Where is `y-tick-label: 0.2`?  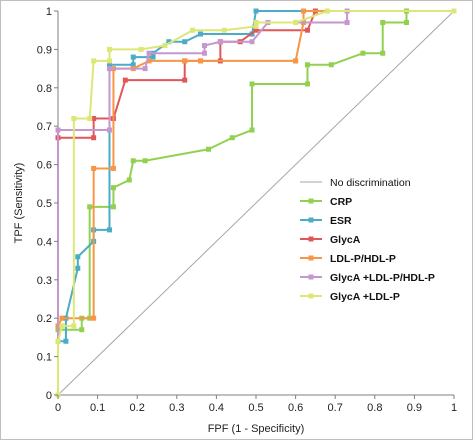 y-tick-label: 0.2 is located at coordinates (44, 319).